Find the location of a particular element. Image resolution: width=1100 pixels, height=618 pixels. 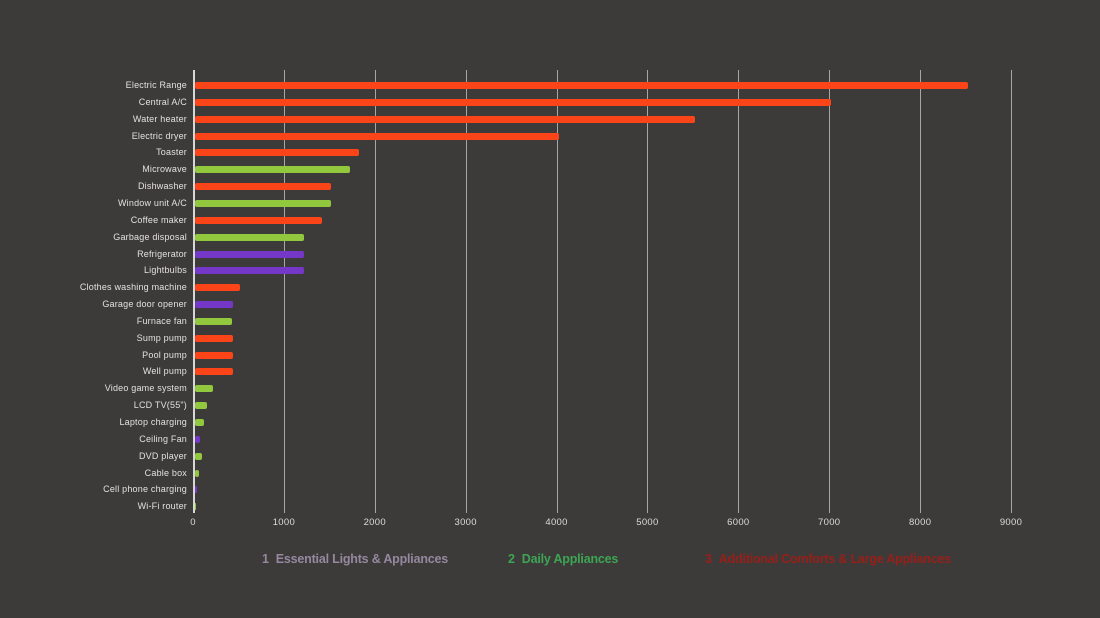

legend-item: 1 Essential Lights & Appliances is located at coordinates (355, 559).